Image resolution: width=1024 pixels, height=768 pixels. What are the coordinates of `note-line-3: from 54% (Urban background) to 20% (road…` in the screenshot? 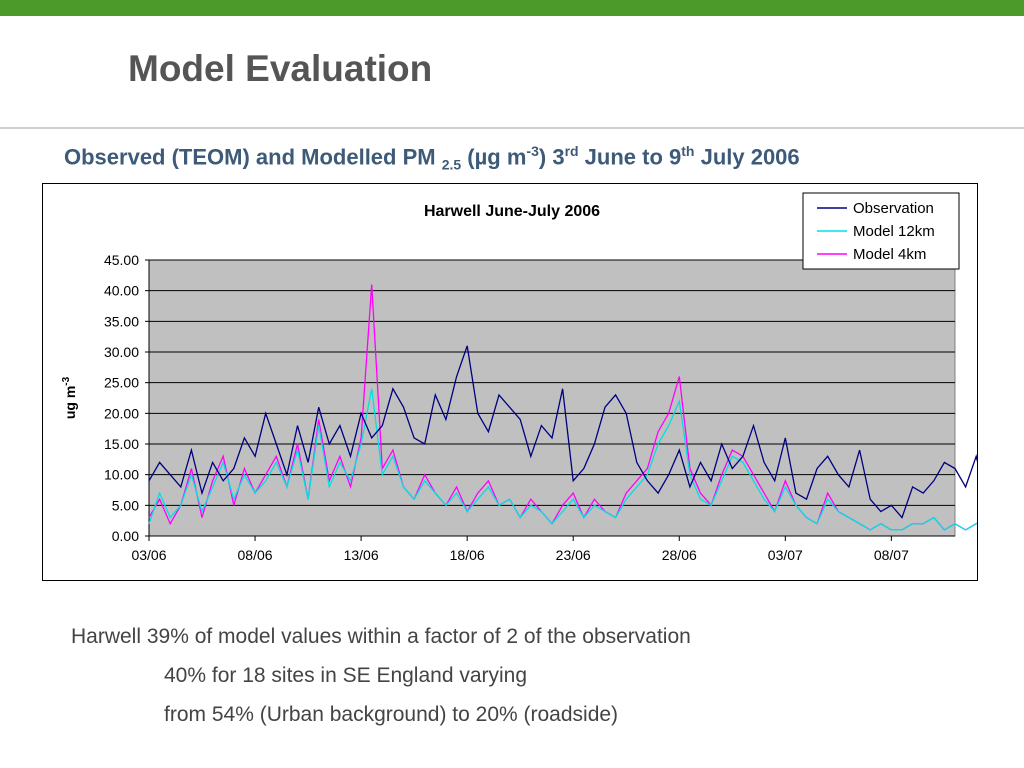 It's located at (391, 714).